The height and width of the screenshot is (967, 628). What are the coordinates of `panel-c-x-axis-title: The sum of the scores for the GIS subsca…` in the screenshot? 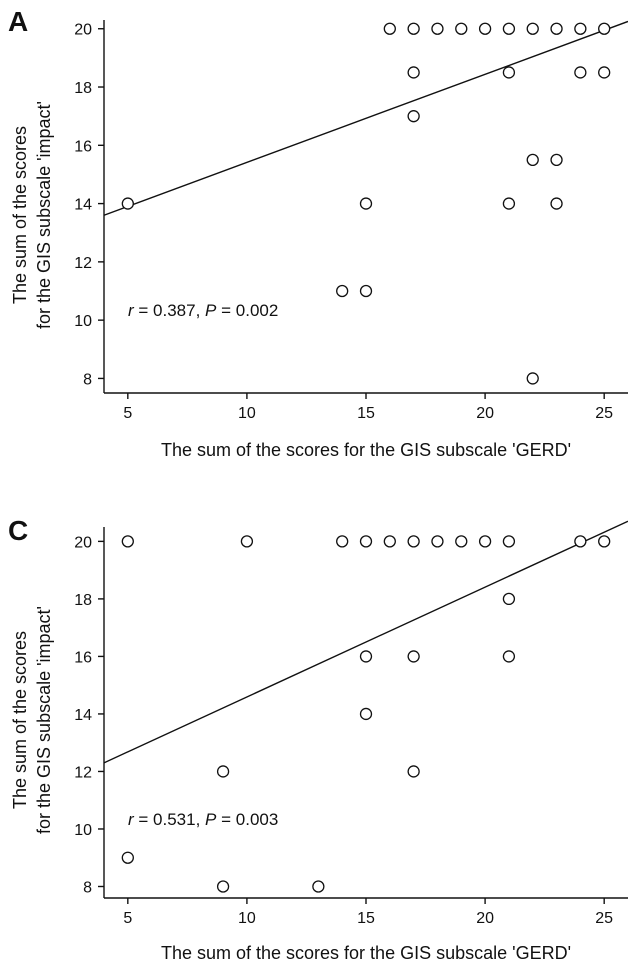 It's located at (366, 953).